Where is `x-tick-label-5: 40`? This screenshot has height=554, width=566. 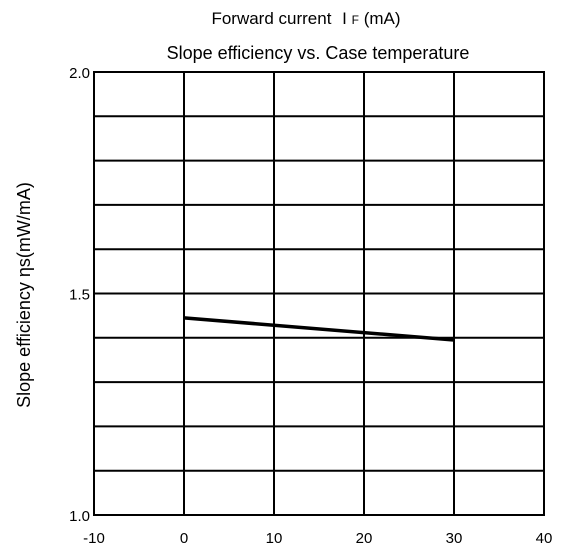
x-tick-label-5: 40 is located at coordinates (544, 538).